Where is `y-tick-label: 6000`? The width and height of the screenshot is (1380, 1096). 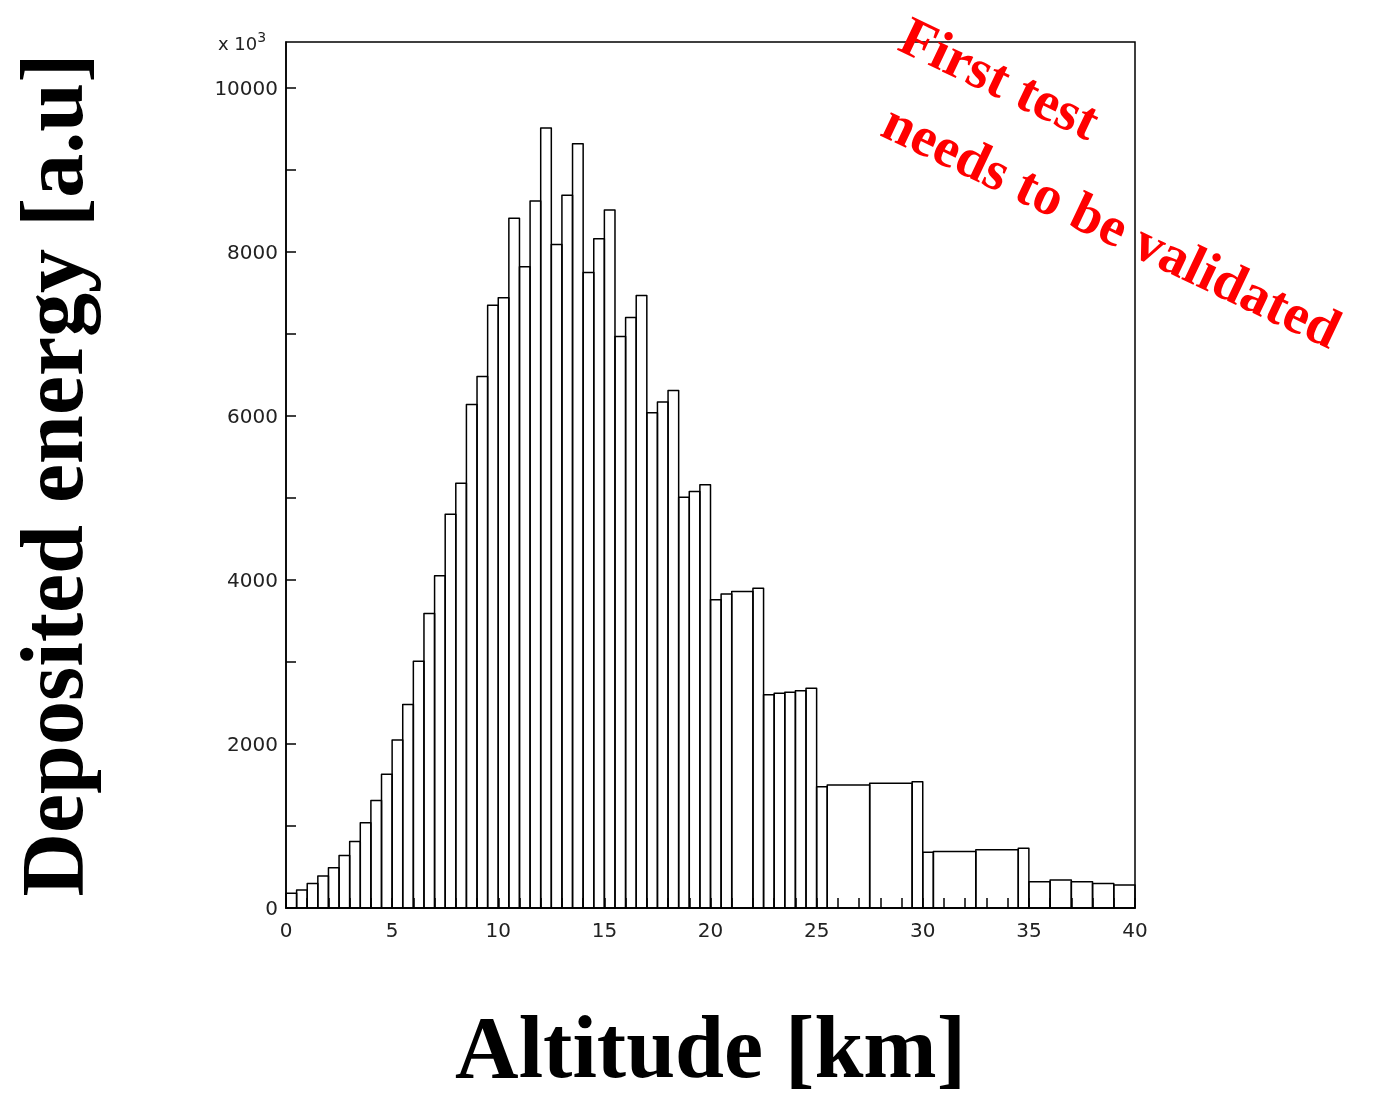
y-tick-label: 6000 is located at coordinates (252, 415).